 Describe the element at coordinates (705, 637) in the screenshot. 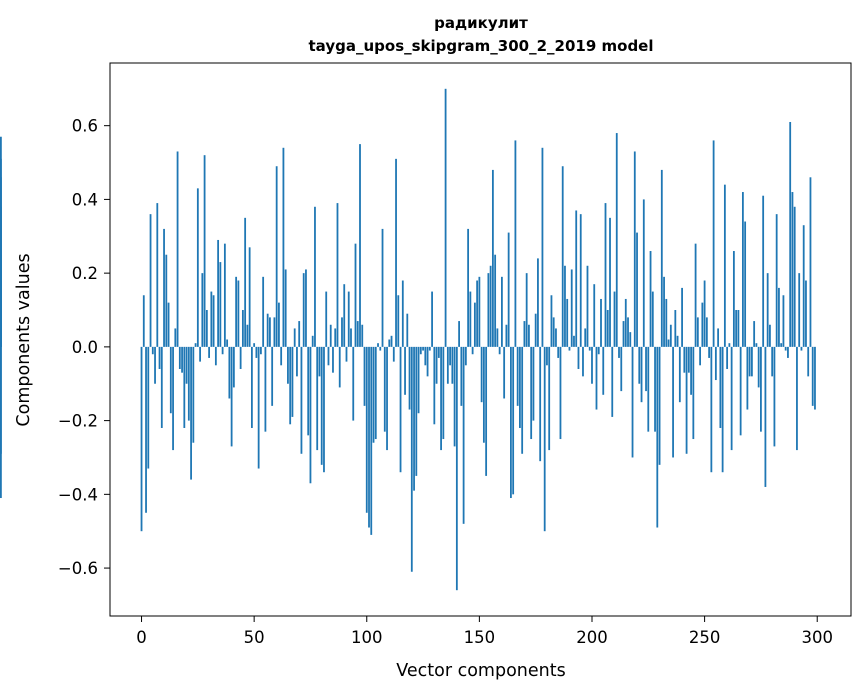

I see `x-tick-label: 250` at that location.